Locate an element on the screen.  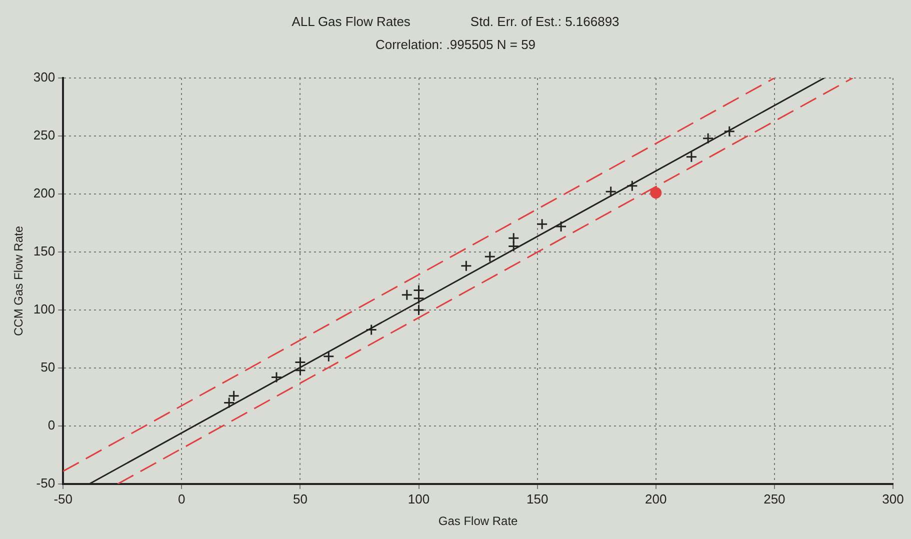
x-tick-label: -50 is located at coordinates (63, 498).